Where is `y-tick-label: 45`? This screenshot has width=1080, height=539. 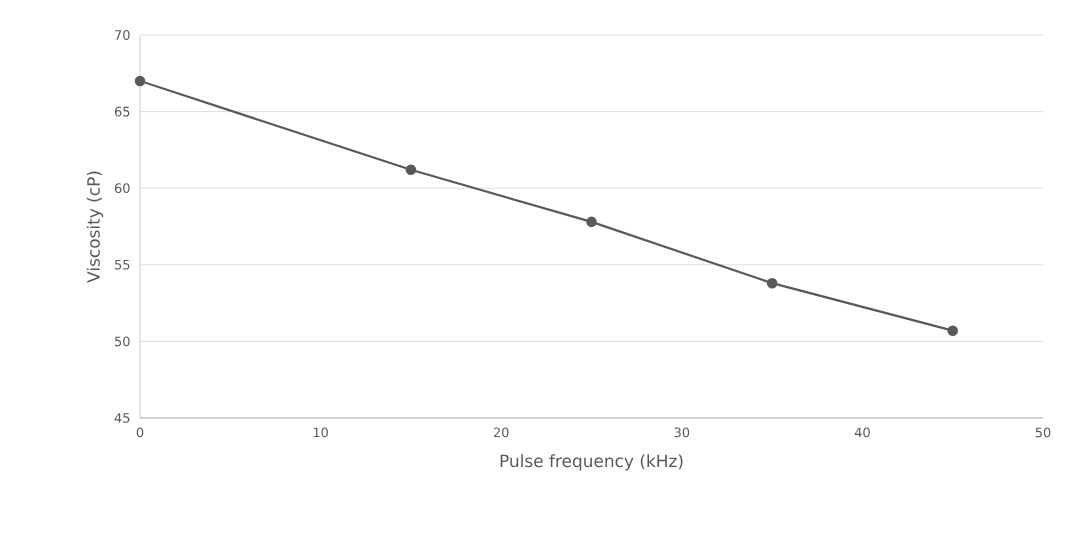
y-tick-label: 45 is located at coordinates (122, 418).